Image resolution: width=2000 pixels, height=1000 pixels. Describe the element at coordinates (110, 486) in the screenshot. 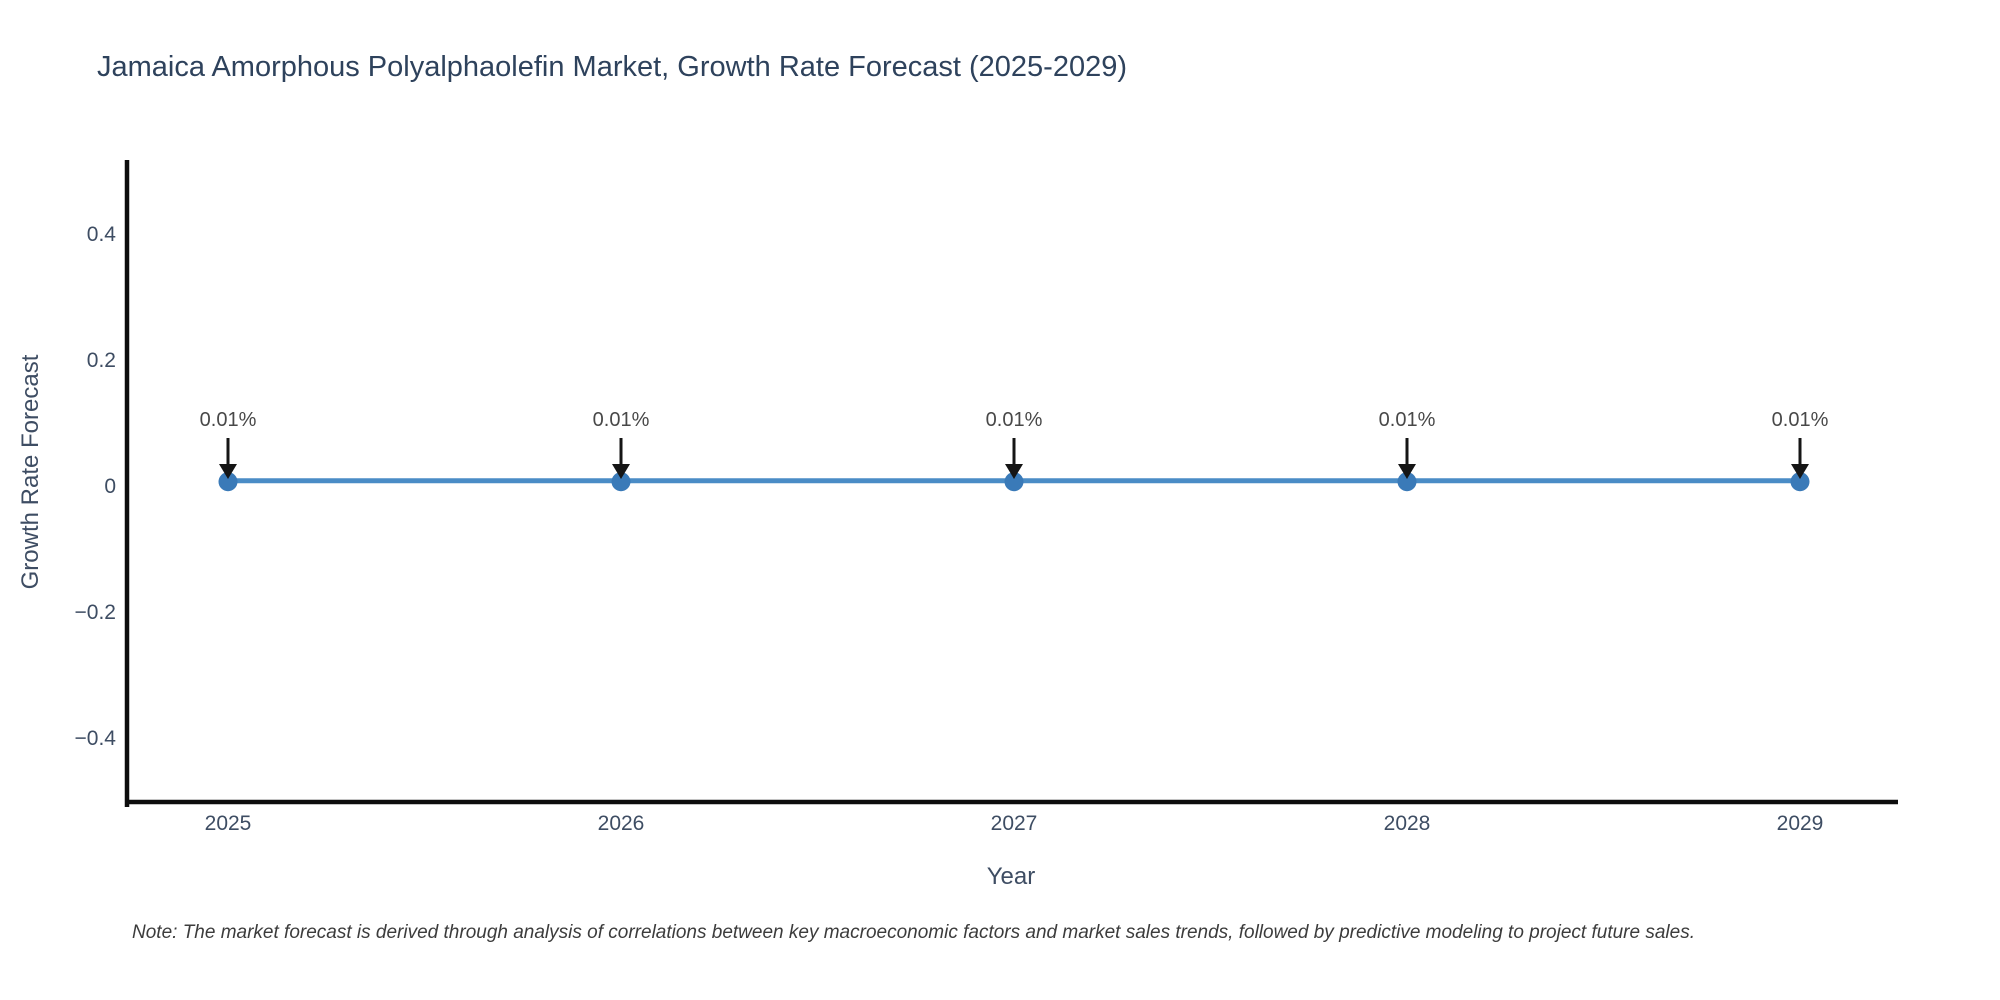

I see `y-tick-label: 0` at that location.